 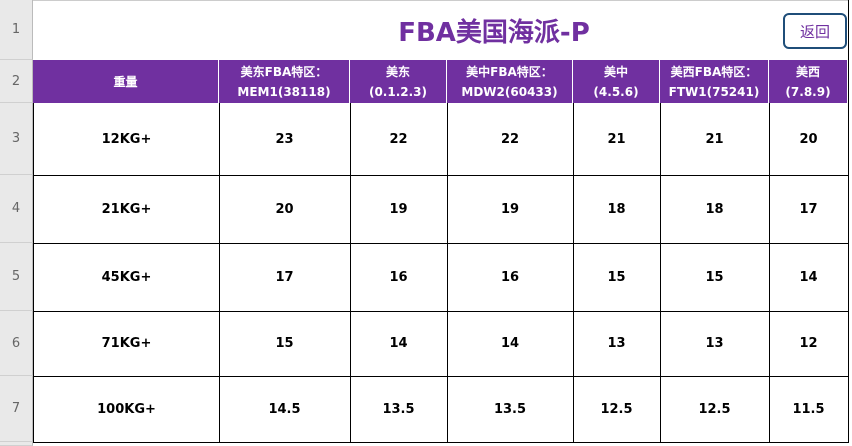 I want to click on header-text: (7.8.9), so click(x=808, y=91).